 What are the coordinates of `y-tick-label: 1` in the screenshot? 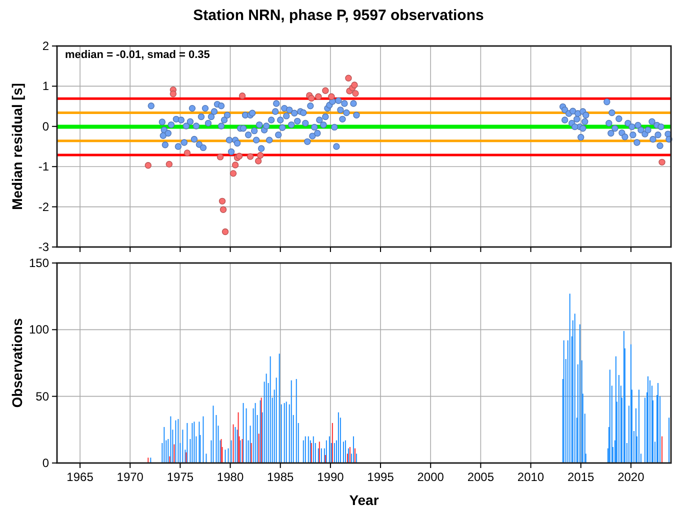 It's located at (46, 86).